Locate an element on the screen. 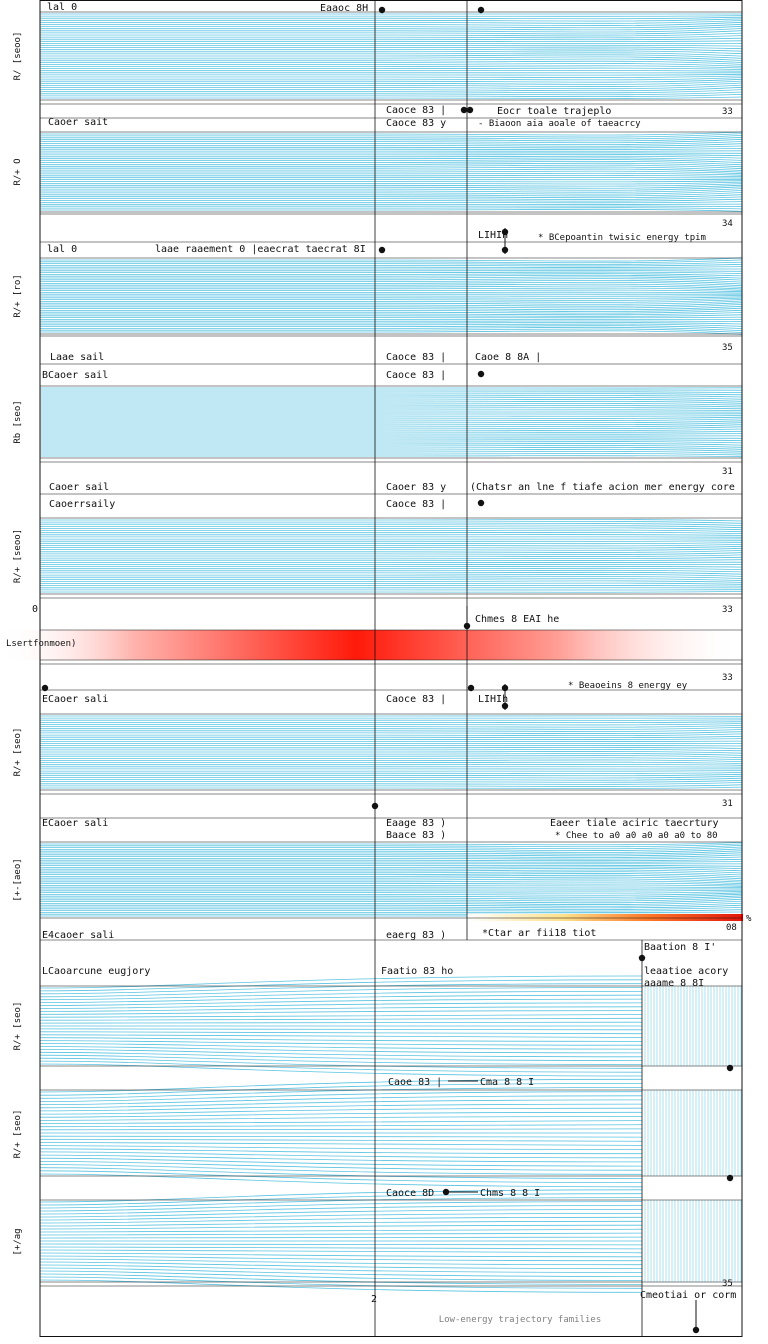  panel-8-case-label-2: Baace 83 ) is located at coordinates (416, 835).